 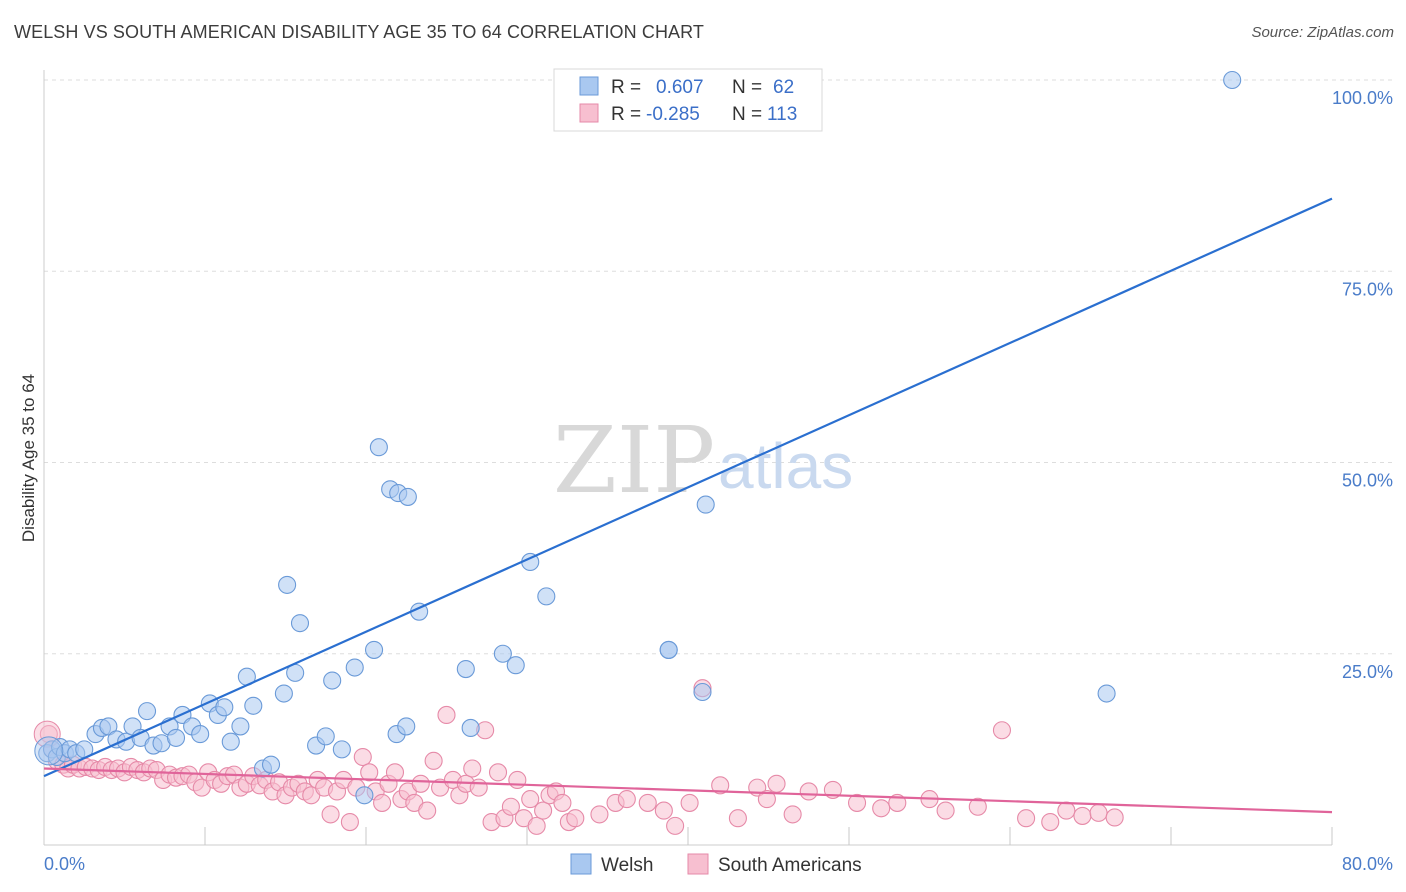 I want to click on legend-box, so click(x=688, y=100).